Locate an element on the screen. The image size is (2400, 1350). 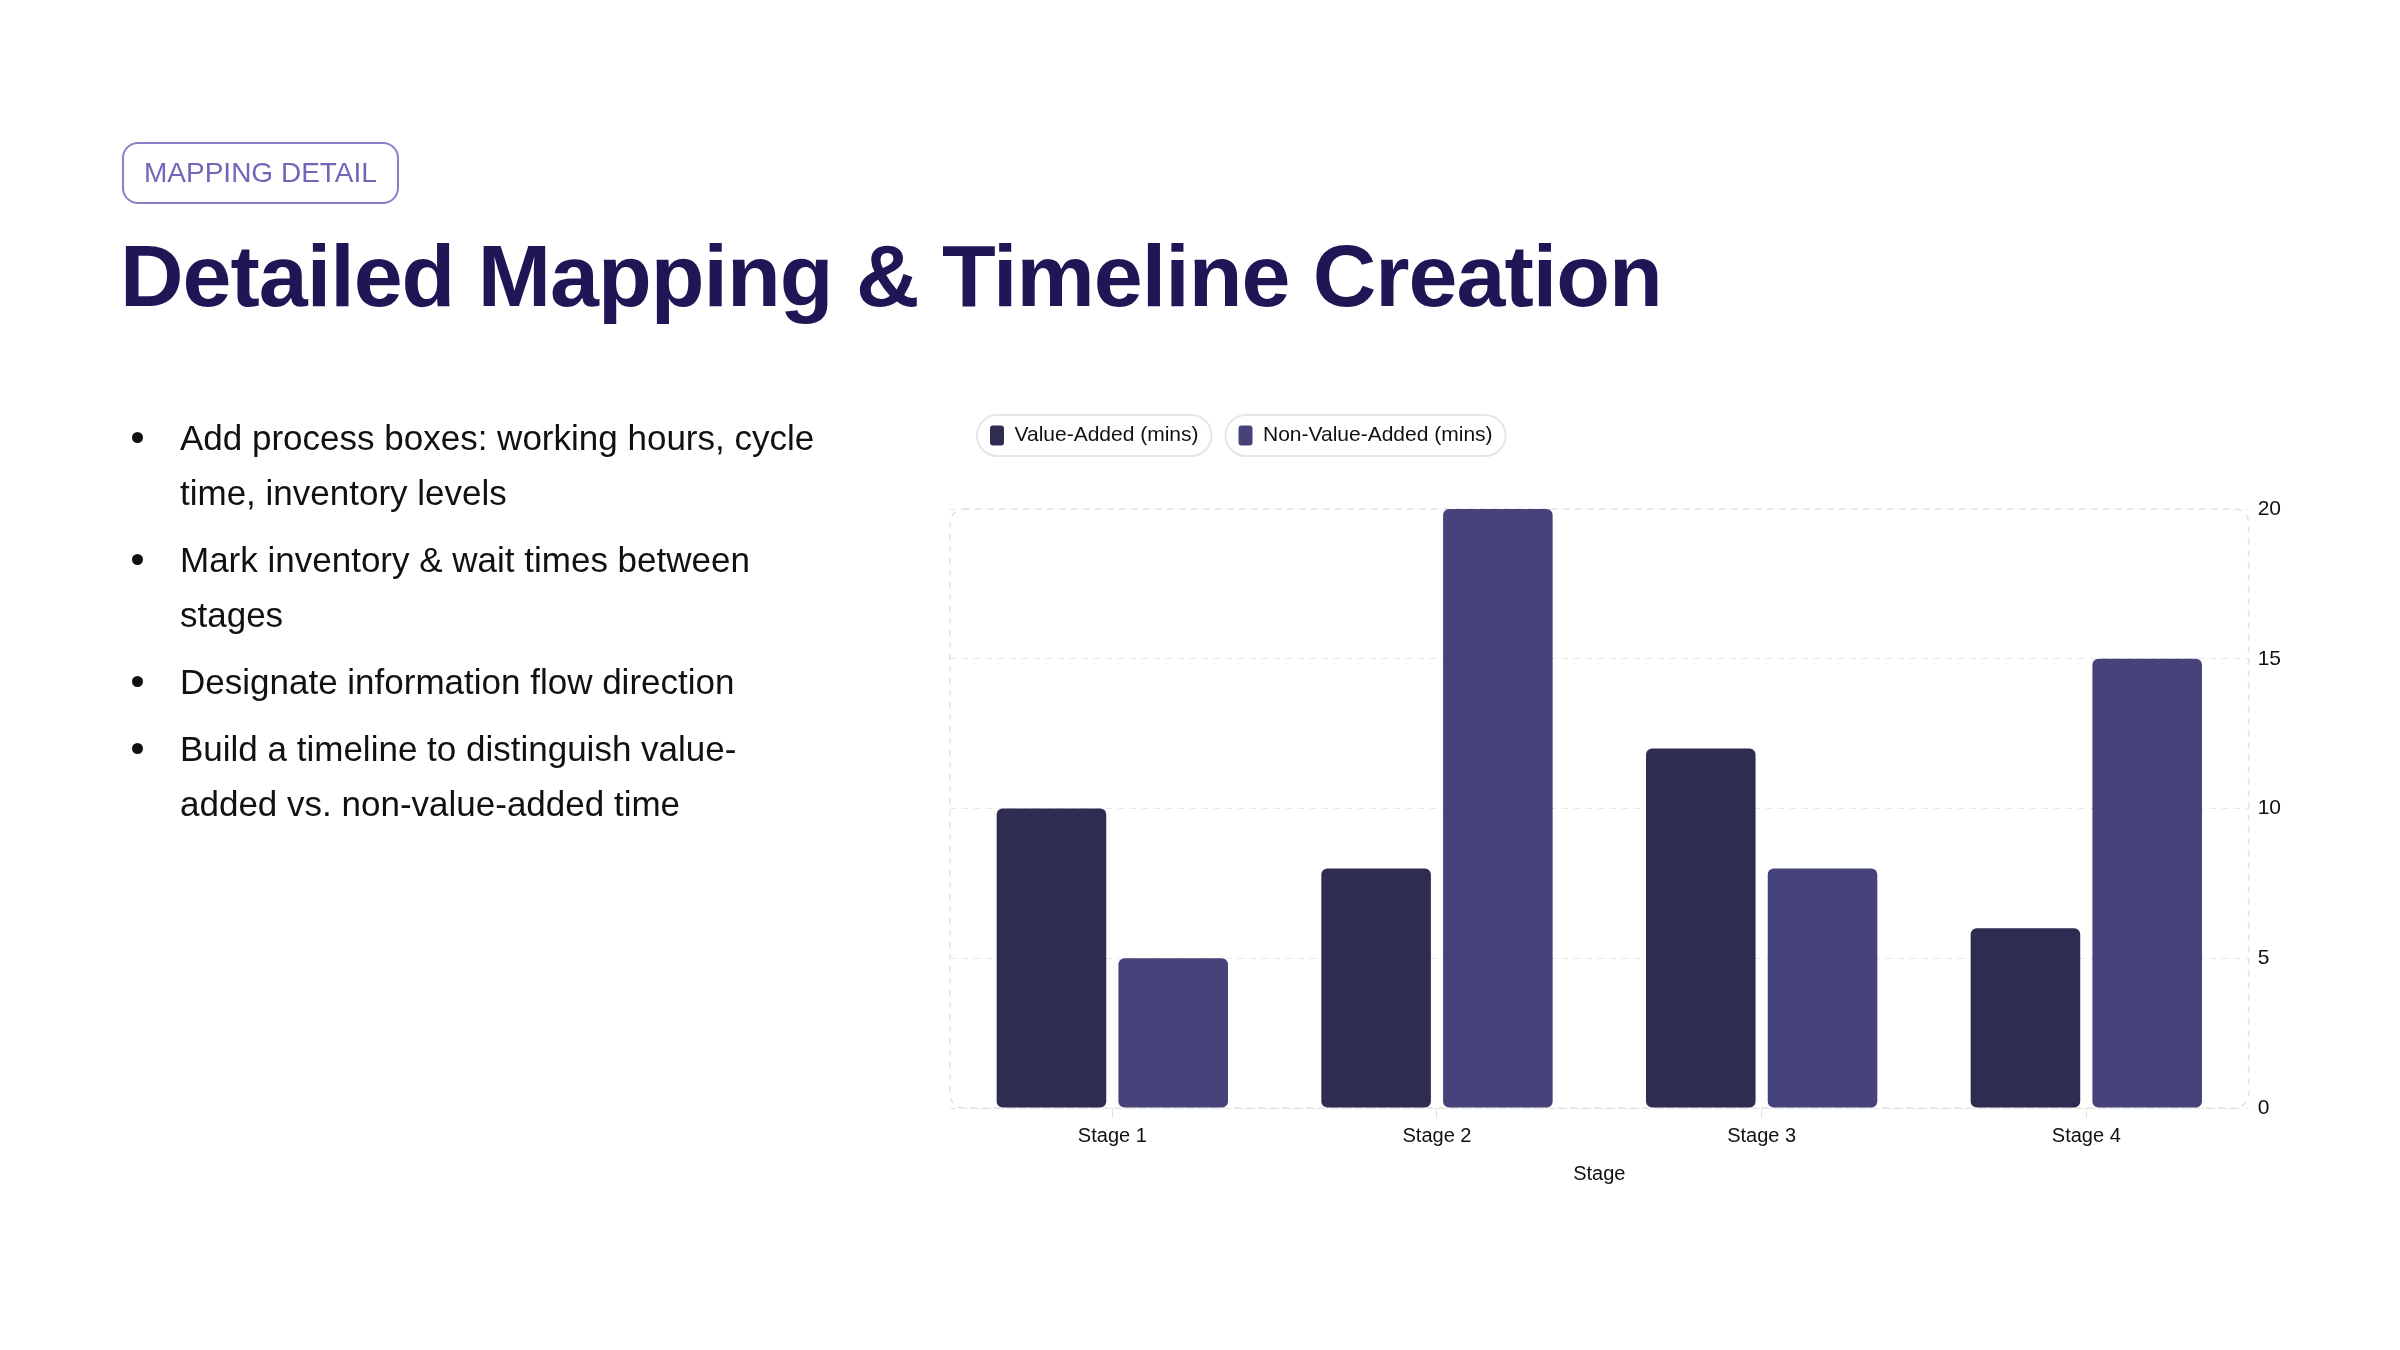
x-axis-title: Stage is located at coordinates (1599, 1172).